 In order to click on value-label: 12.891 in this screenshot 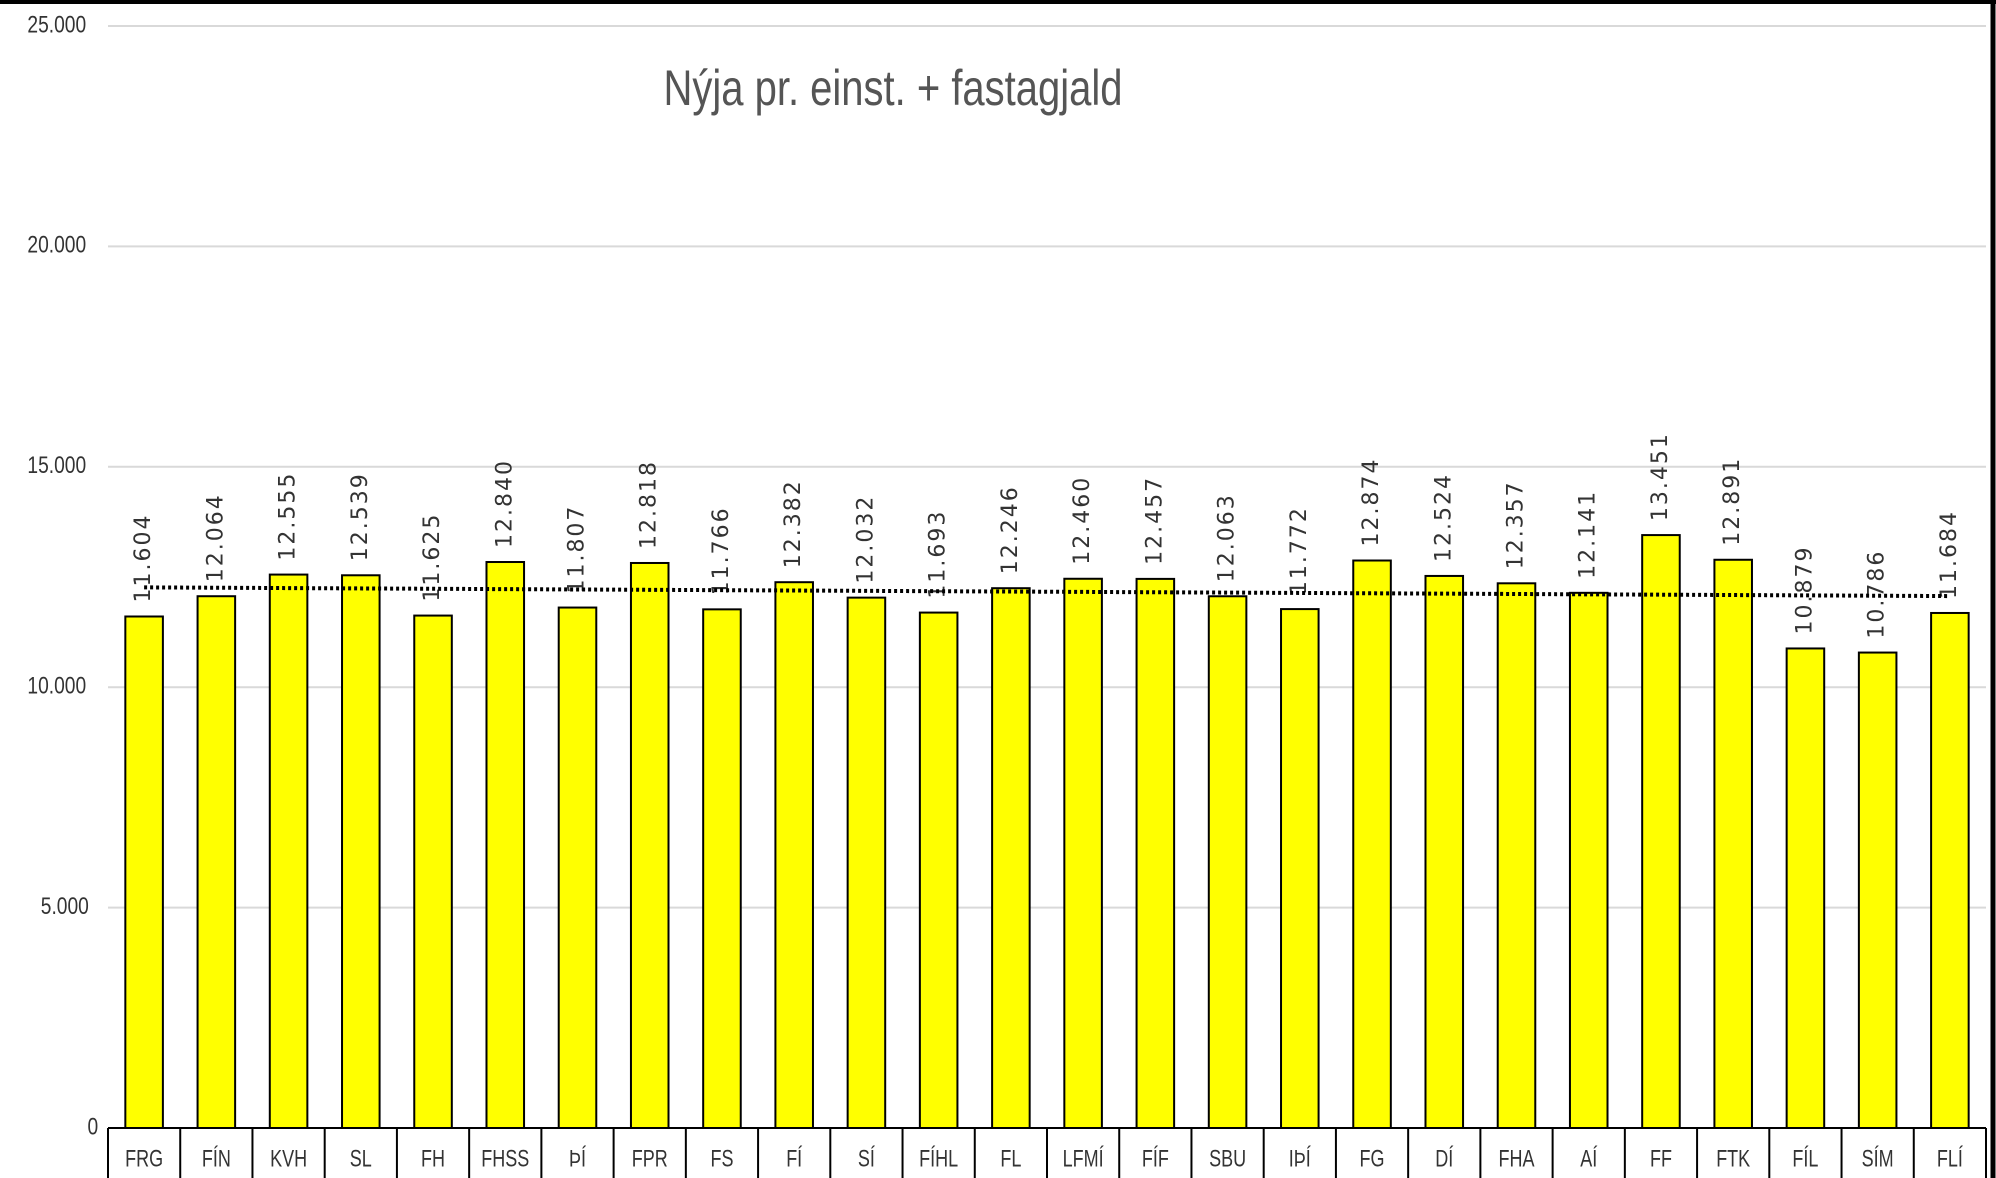, I will do `click(1732, 501)`.